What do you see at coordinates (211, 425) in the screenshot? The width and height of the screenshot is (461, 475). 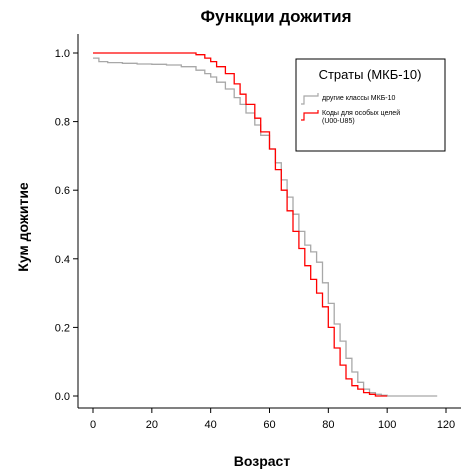 I see `x-tick-label: 40` at bounding box center [211, 425].